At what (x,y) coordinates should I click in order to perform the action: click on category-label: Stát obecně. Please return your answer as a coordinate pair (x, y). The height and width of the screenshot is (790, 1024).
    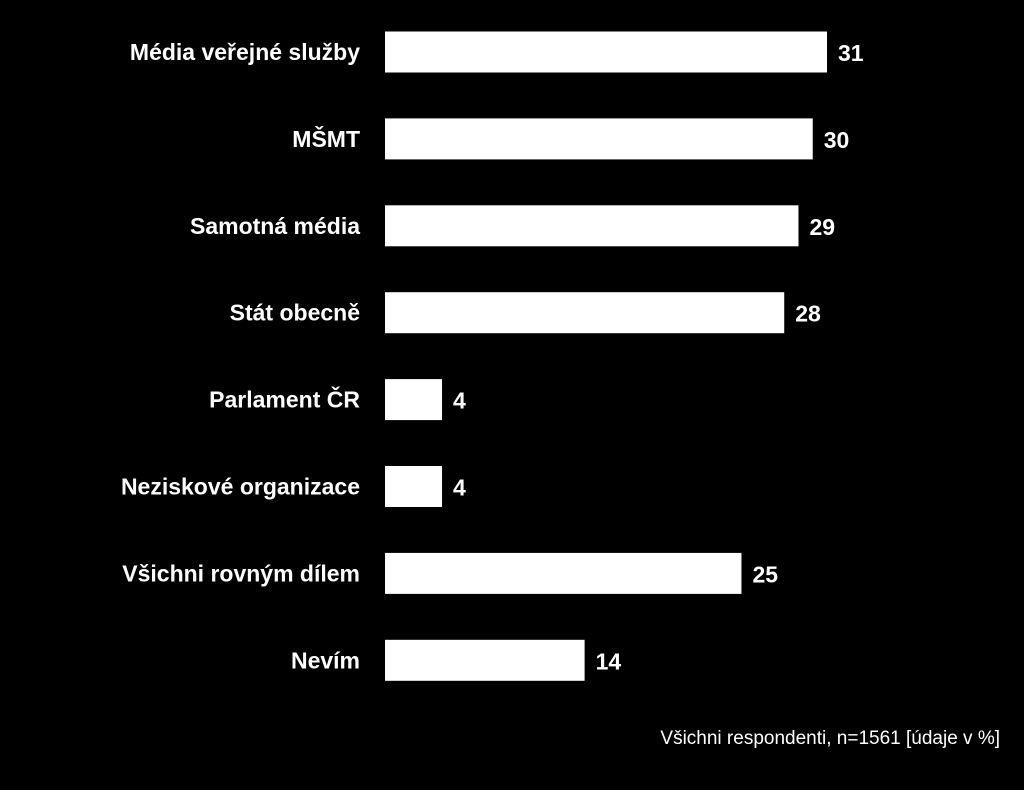
    Looking at the image, I should click on (295, 313).